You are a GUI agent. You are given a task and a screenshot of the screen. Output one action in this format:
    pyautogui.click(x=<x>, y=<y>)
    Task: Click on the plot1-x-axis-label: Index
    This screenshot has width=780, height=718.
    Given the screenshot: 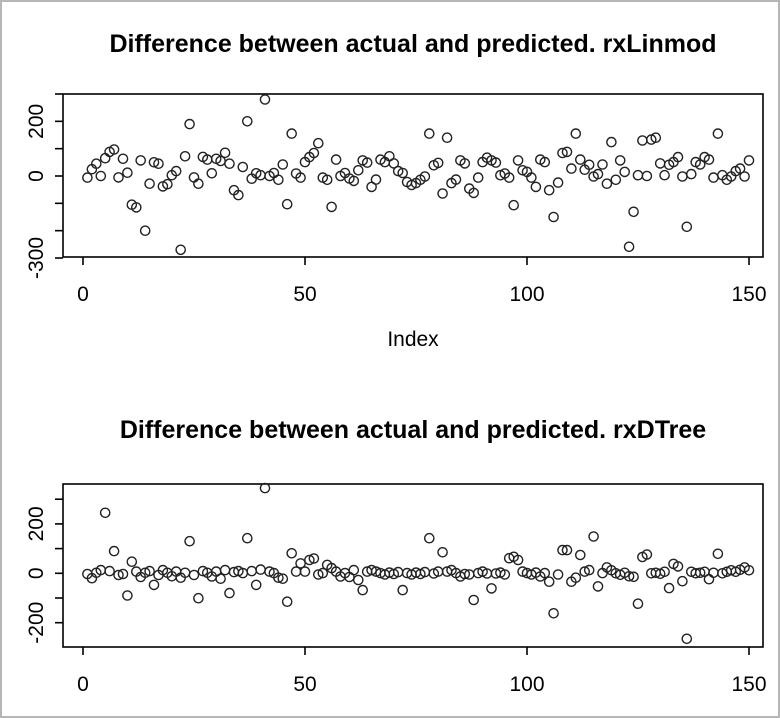 What is the action you would take?
    pyautogui.click(x=413, y=339)
    